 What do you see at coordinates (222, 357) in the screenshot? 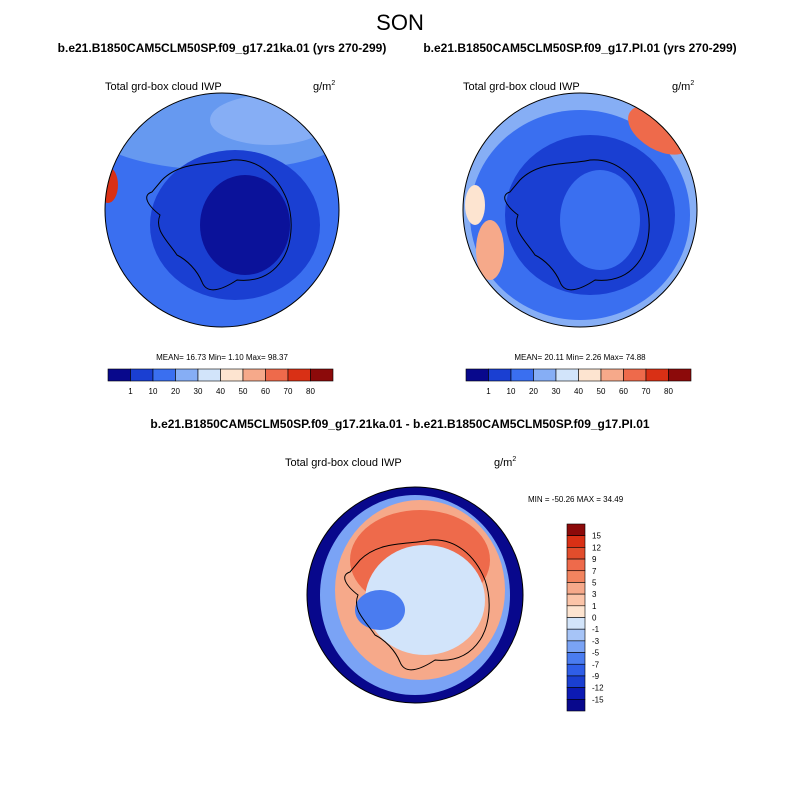
I see `stats: MEAN= 16.73 Min= 1.10 Max= 98.37` at bounding box center [222, 357].